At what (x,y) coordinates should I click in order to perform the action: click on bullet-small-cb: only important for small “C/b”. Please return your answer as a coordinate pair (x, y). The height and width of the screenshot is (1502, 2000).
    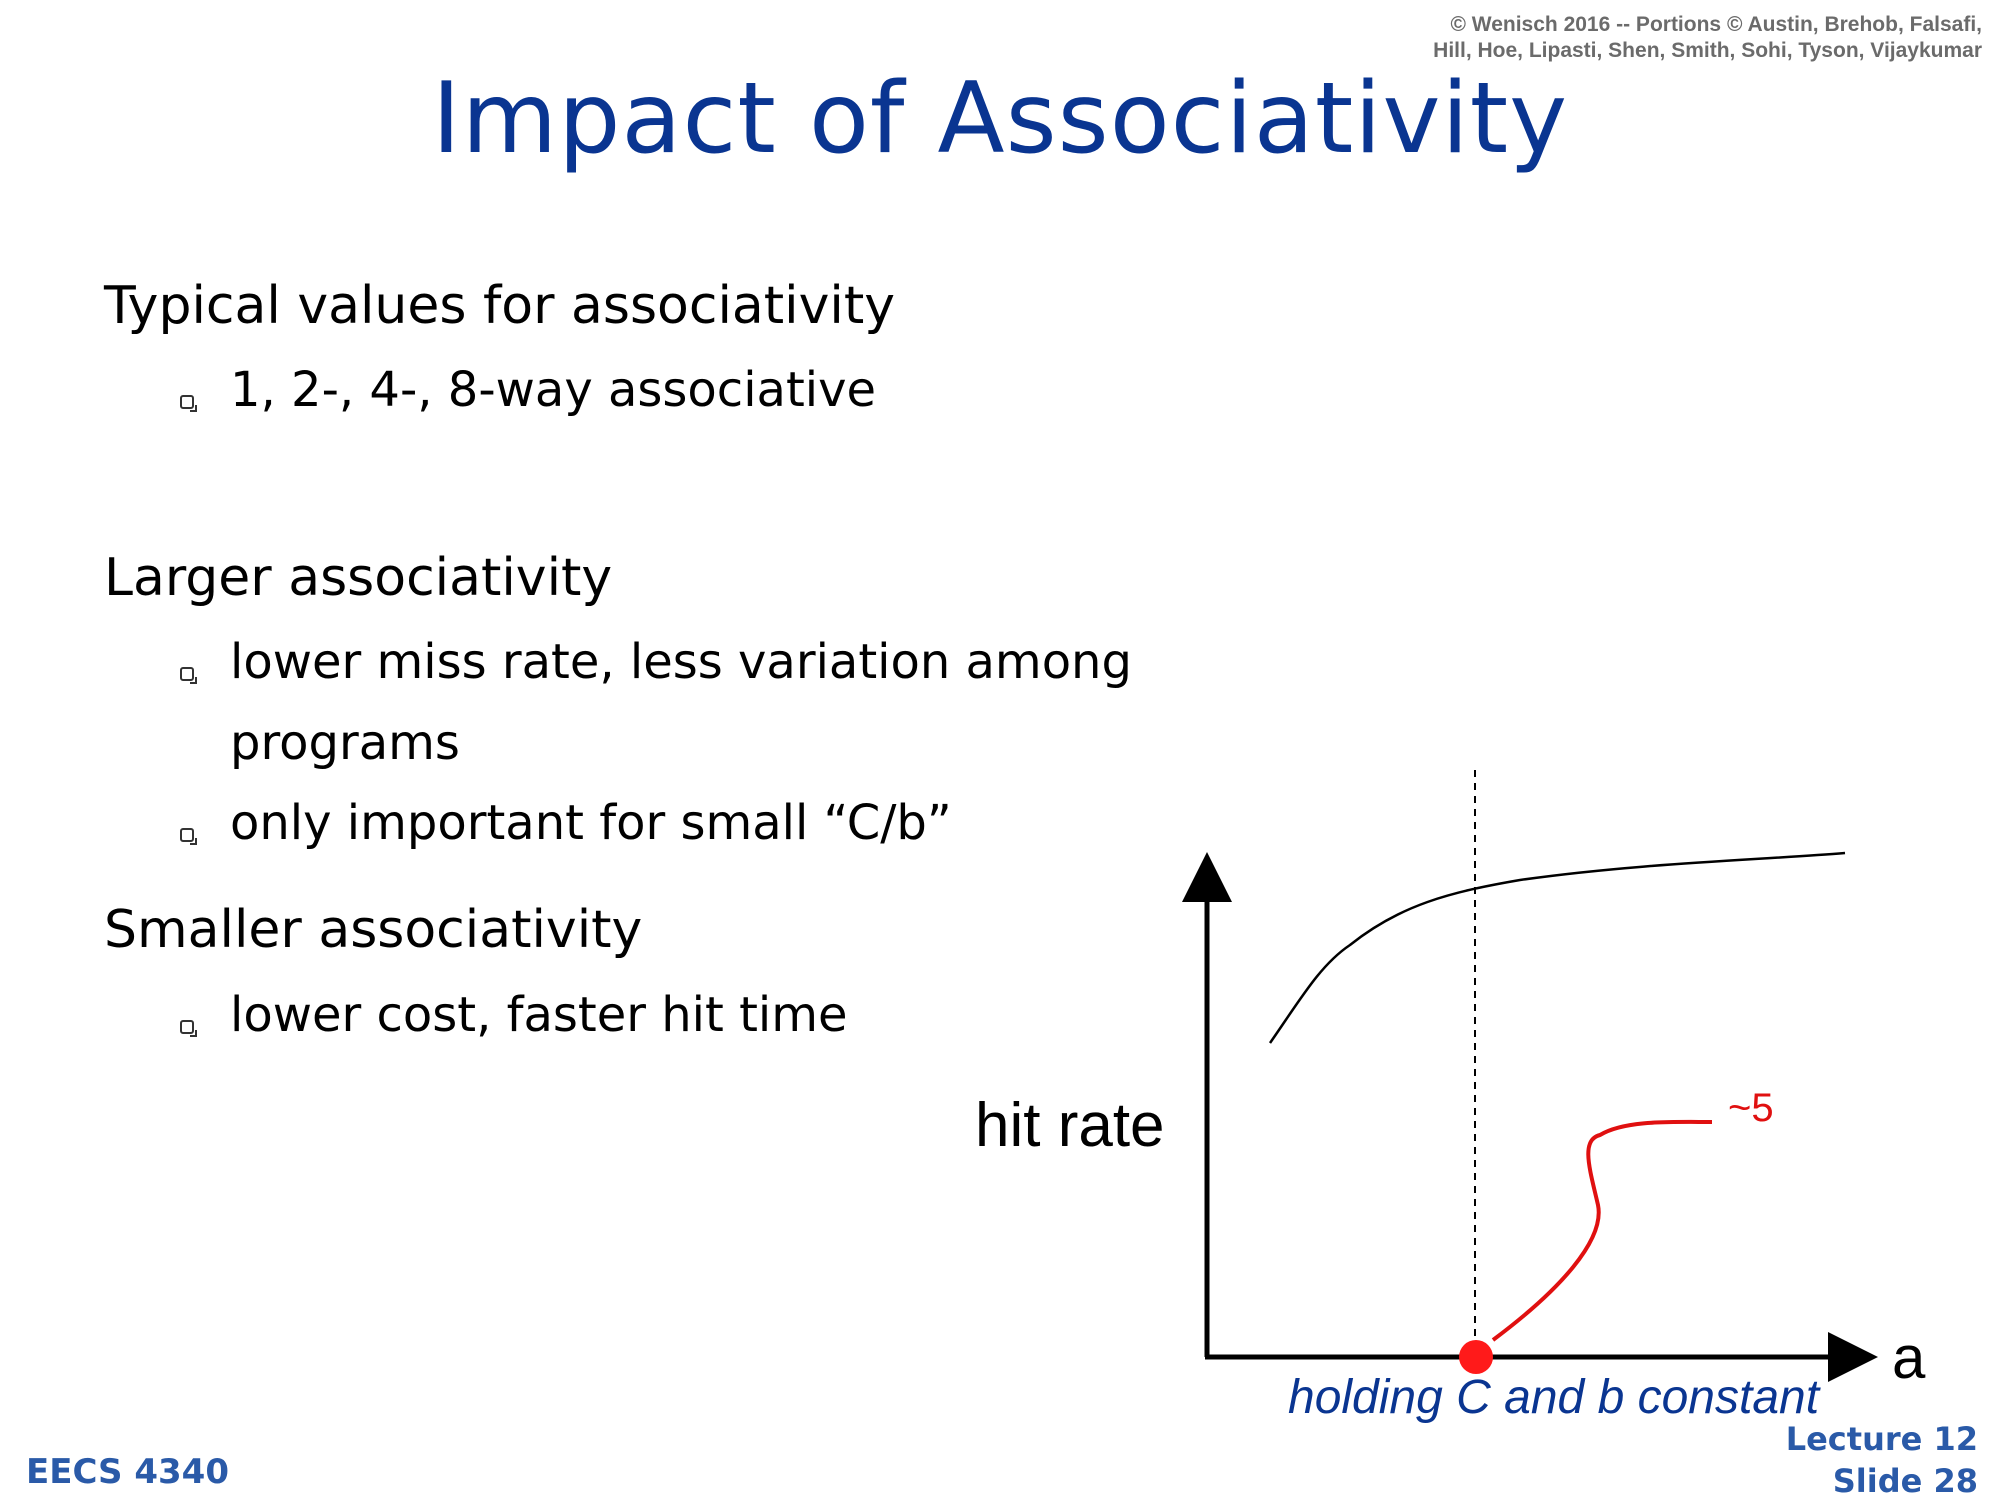
    Looking at the image, I should click on (591, 823).